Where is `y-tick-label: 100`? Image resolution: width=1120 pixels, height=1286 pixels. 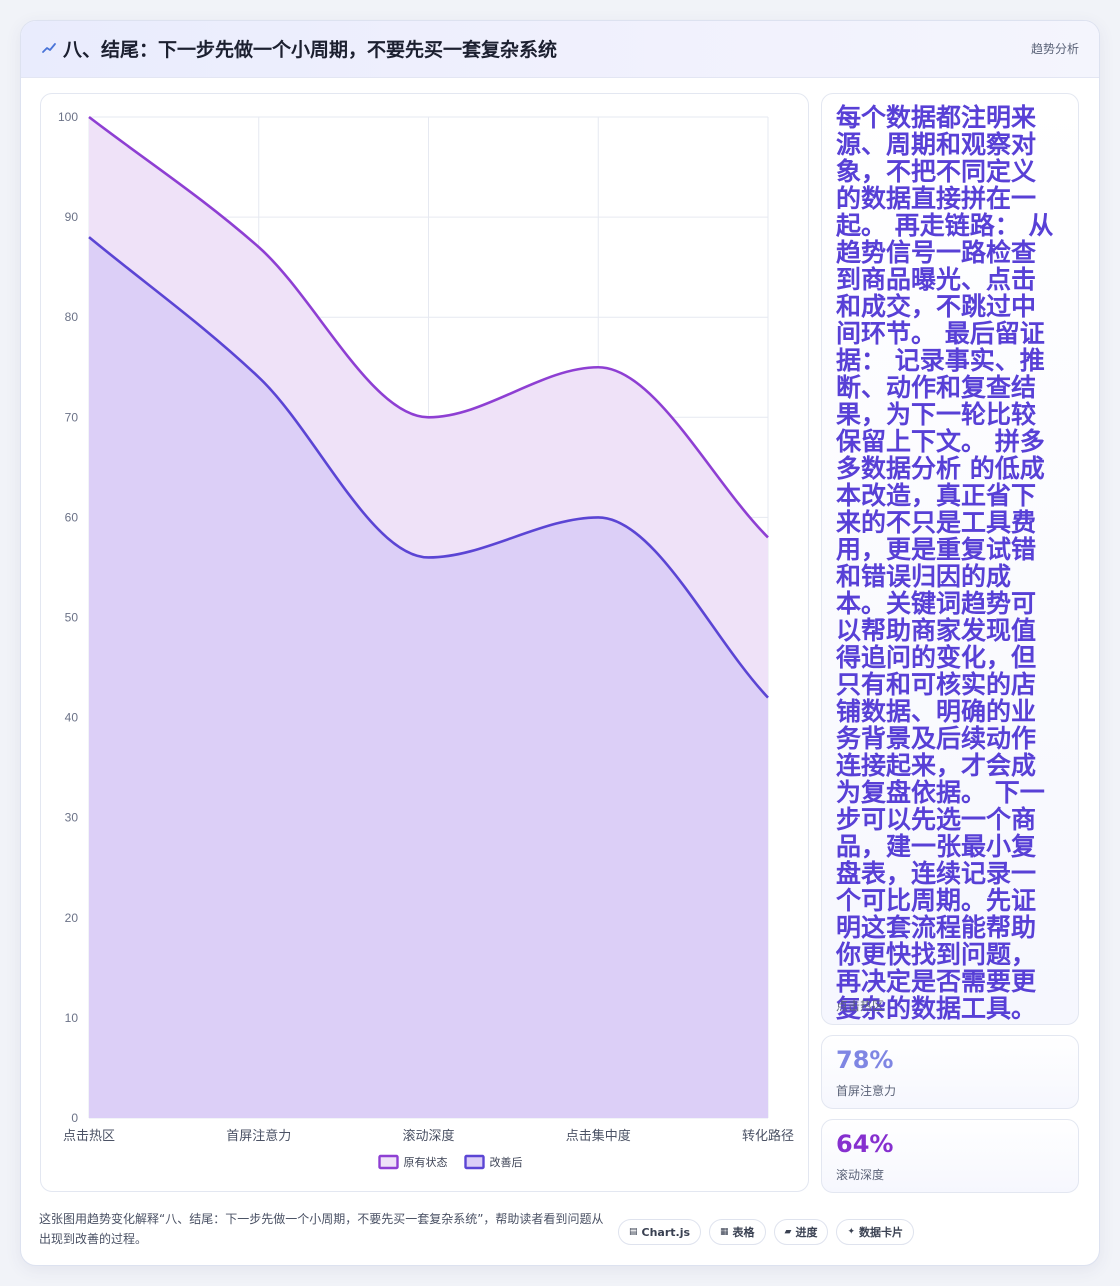
y-tick-label: 100 is located at coordinates (68, 117).